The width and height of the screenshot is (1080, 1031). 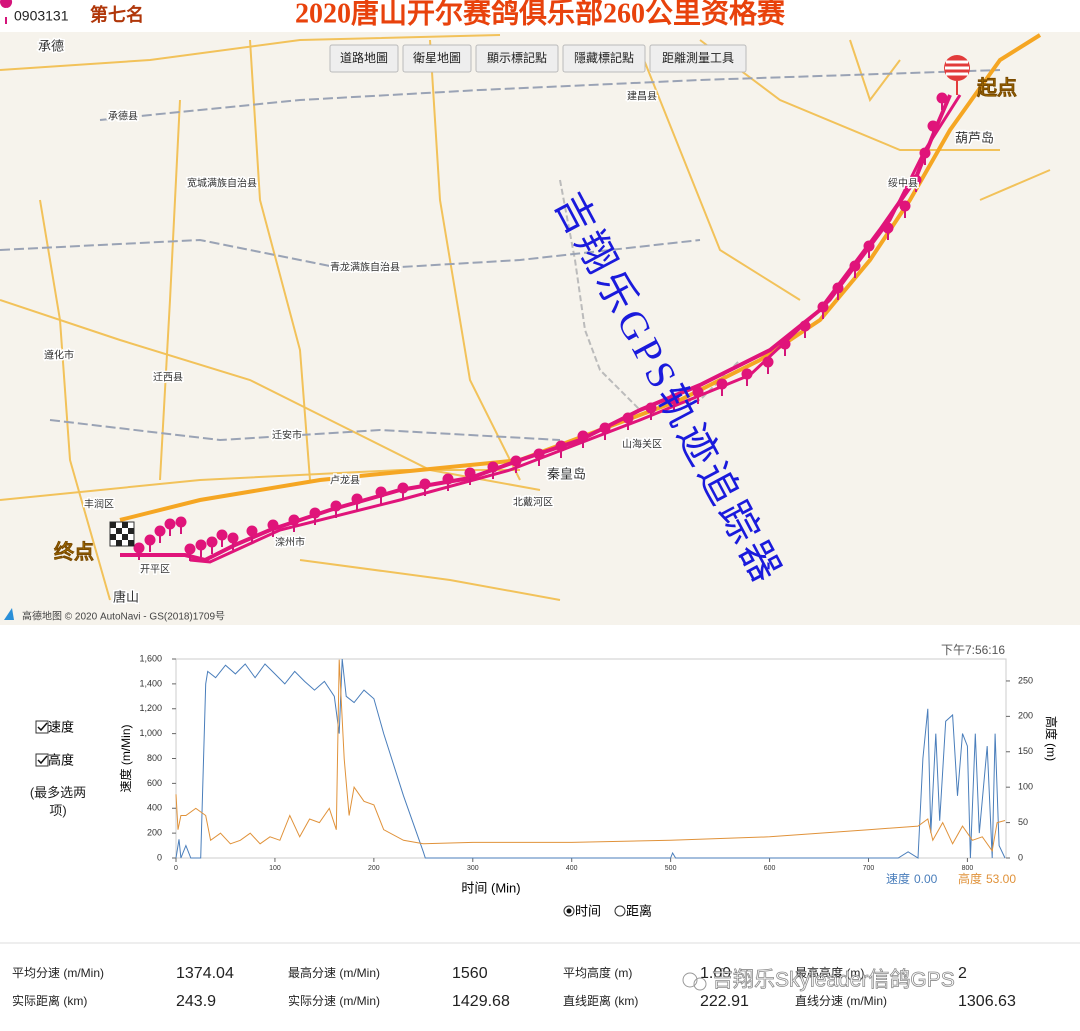 What do you see at coordinates (770, 868) in the screenshot?
I see `x-tick-label: 600` at bounding box center [770, 868].